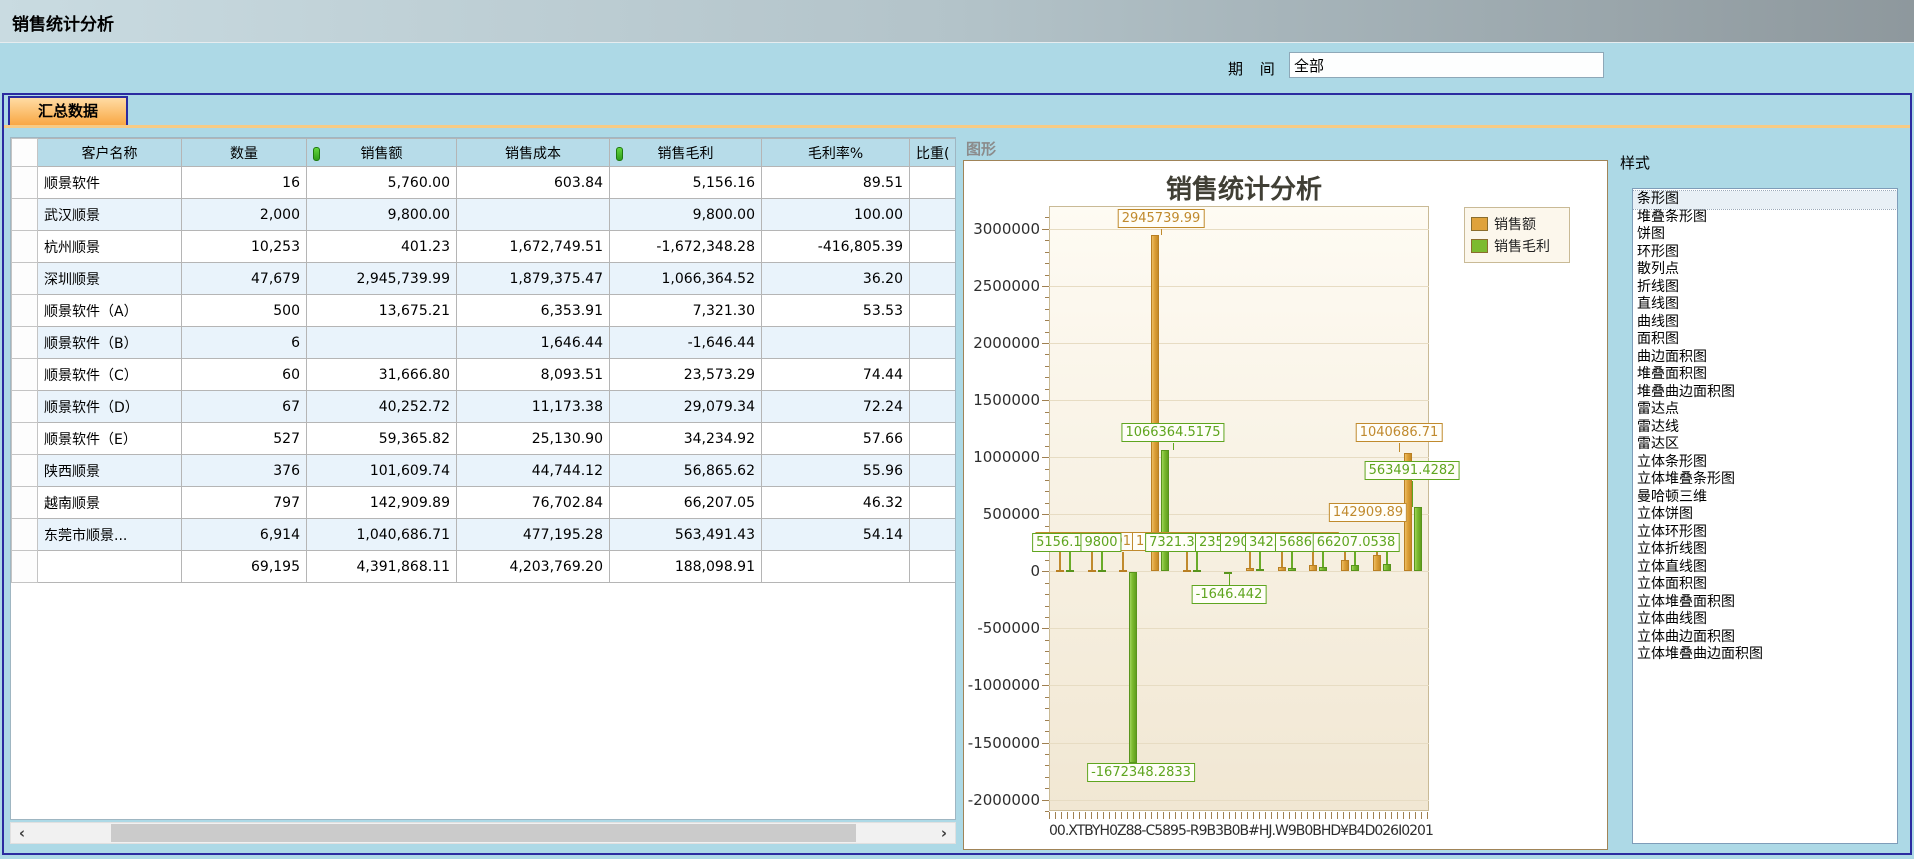  I want to click on style-option: 堆叠面积图, so click(1672, 374).